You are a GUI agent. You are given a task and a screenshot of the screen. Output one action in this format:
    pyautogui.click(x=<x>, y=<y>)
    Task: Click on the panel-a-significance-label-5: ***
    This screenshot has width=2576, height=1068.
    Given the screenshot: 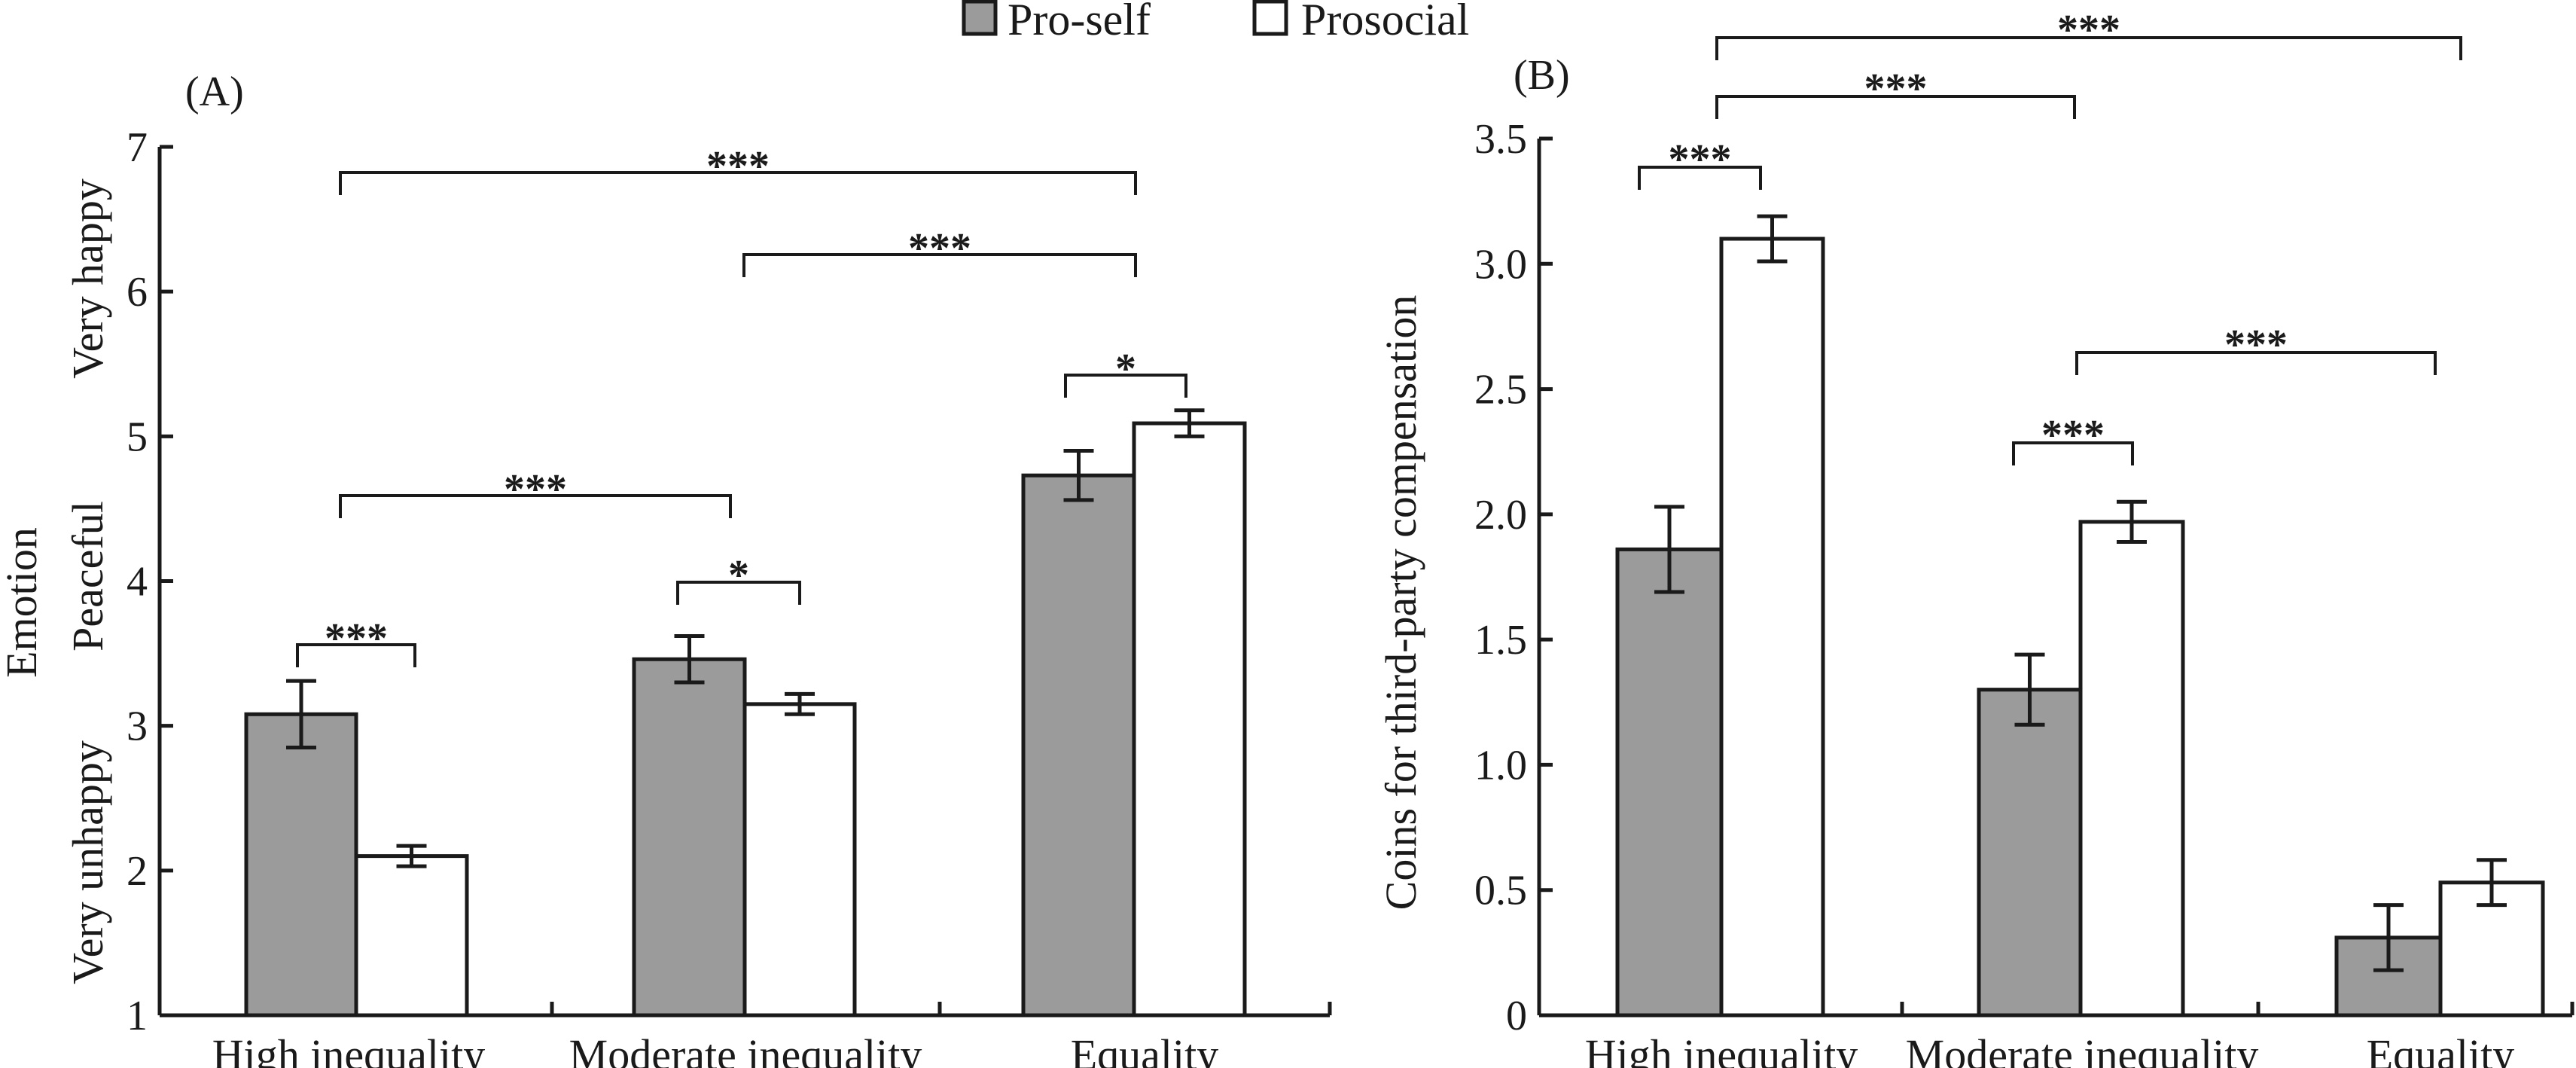 What is the action you would take?
    pyautogui.click(x=738, y=167)
    